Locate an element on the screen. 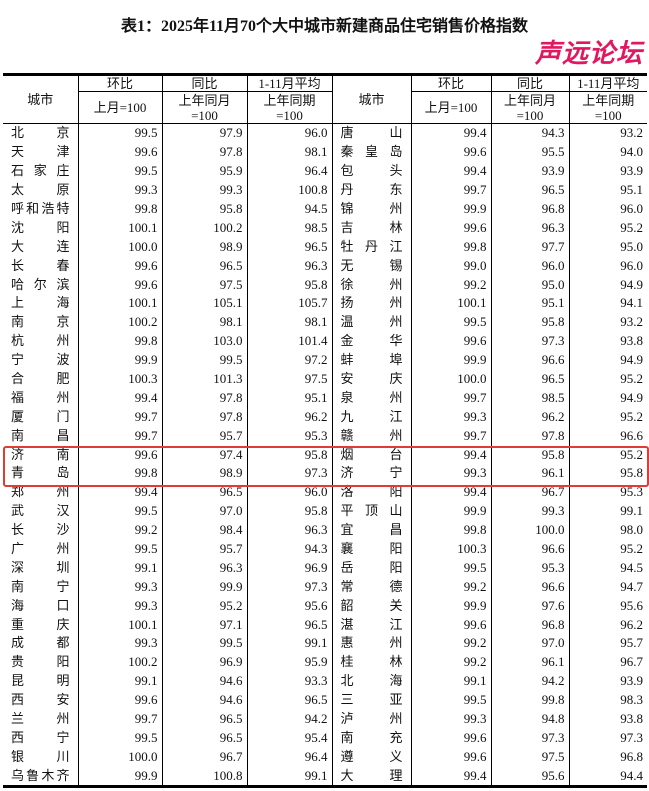 This screenshot has width=649, height=791. city-name: 福州 is located at coordinates (40, 397).